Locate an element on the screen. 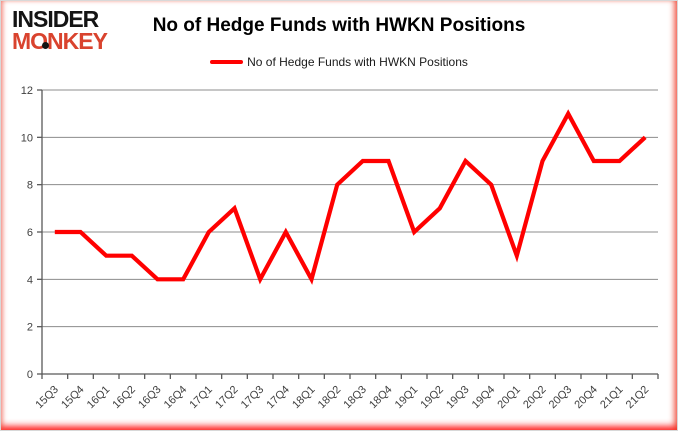 This screenshot has width=678, height=431. monkey-eye-icon is located at coordinates (45, 45).